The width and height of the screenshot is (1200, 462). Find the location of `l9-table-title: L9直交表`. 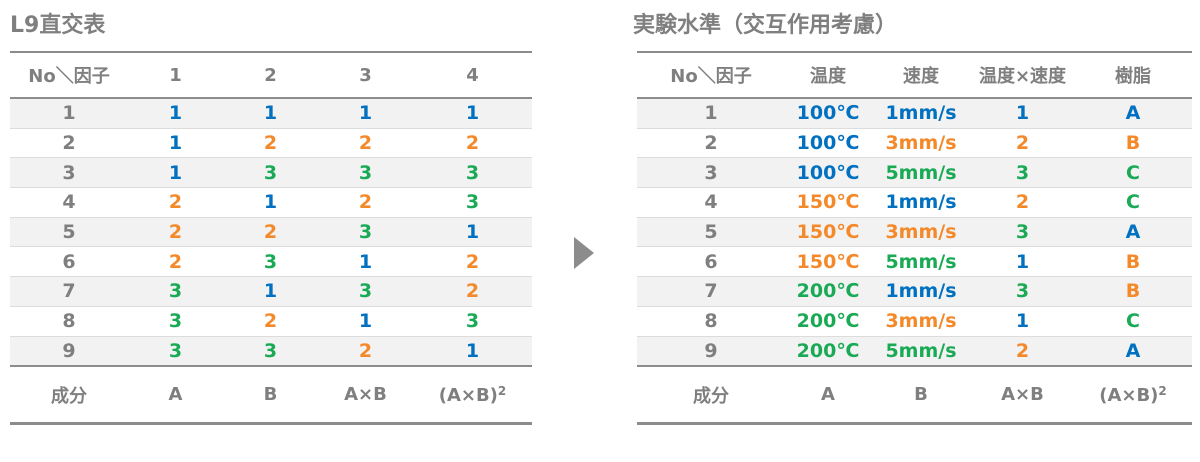

l9-table-title: L9直交表 is located at coordinates (58, 25).